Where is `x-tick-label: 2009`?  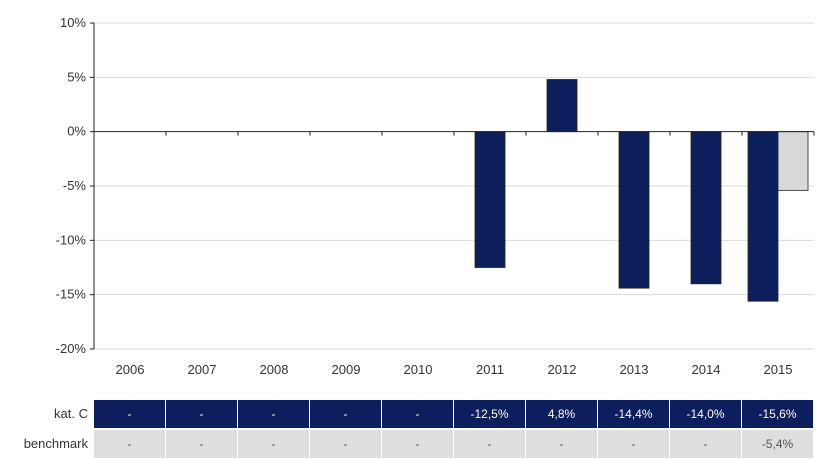
x-tick-label: 2009 is located at coordinates (346, 369).